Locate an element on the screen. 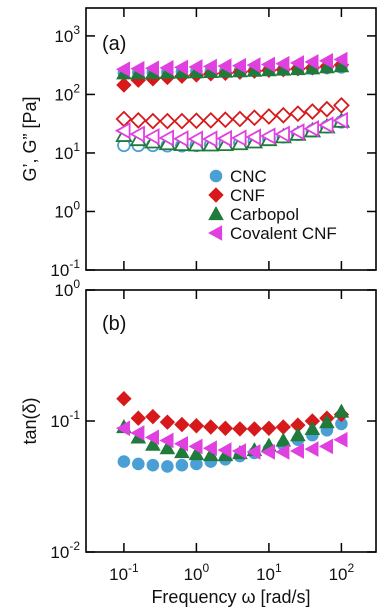 This screenshot has width=385, height=610. y-tick-label-2: 10² is located at coordinates (67, 92).